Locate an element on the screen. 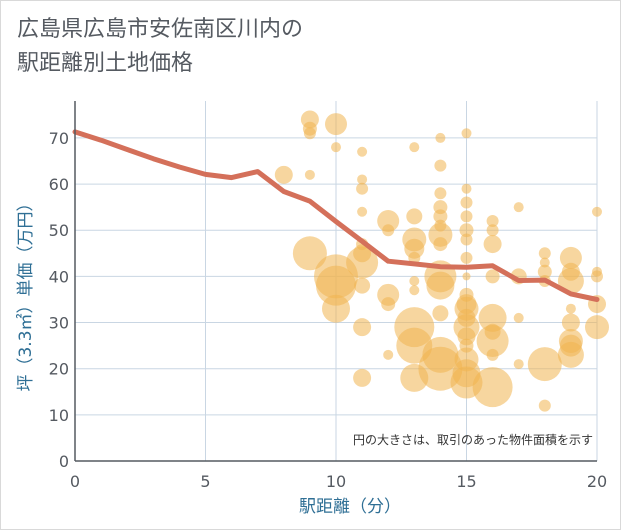  y-tick-label: 0 is located at coordinates (64, 461).